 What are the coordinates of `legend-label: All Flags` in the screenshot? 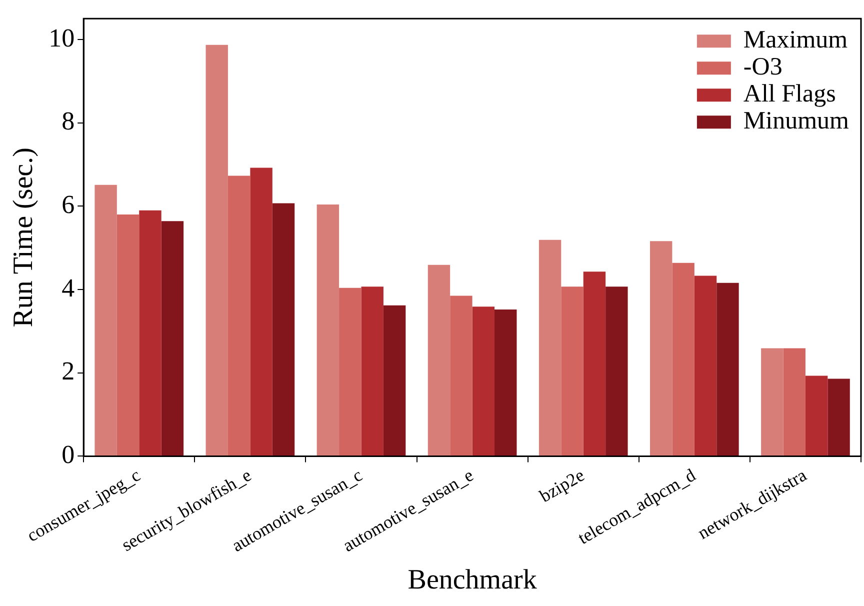 It's located at (789, 94).